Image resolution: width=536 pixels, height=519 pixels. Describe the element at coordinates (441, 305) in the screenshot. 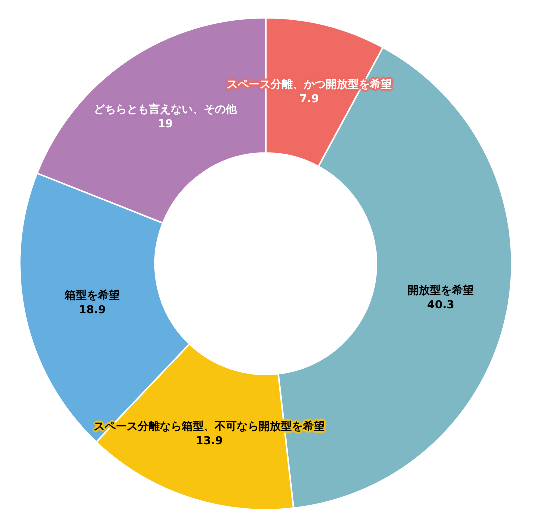

I see `data-label: 40.3` at that location.